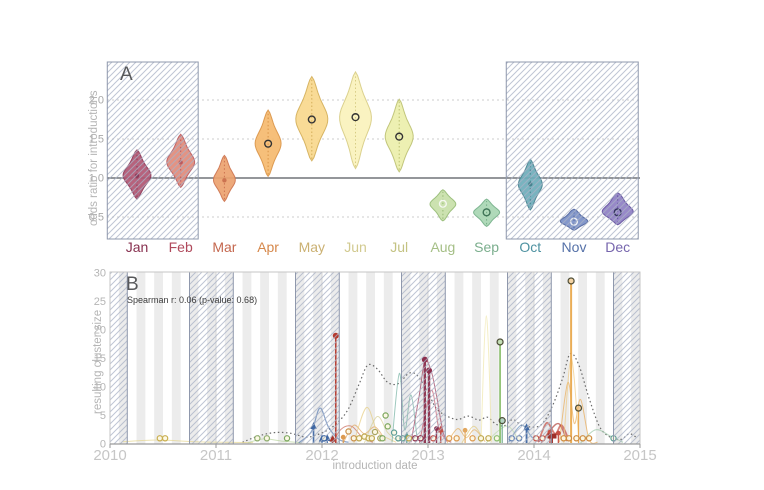 Image resolution: width=764 pixels, height=490 pixels. Describe the element at coordinates (109, 455) in the screenshot. I see `year-label: 2010` at that location.